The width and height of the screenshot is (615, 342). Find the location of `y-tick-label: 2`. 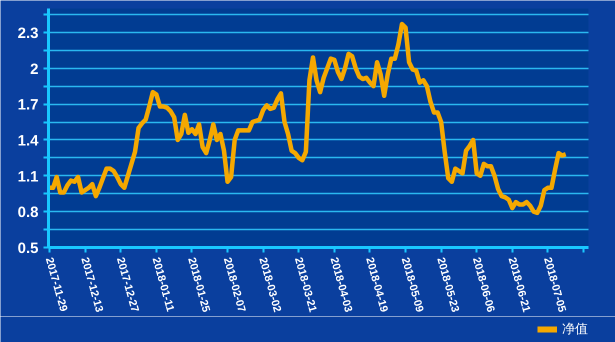

y-tick-label: 2 is located at coordinates (34, 69).